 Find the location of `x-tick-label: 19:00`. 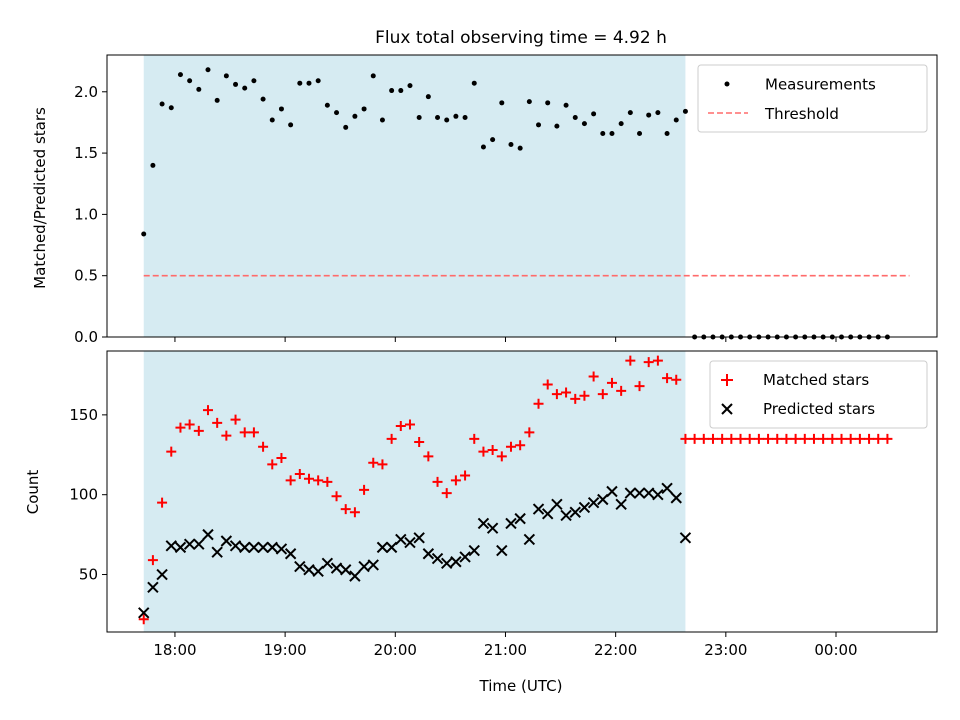

x-tick-label: 19:00 is located at coordinates (285, 650).